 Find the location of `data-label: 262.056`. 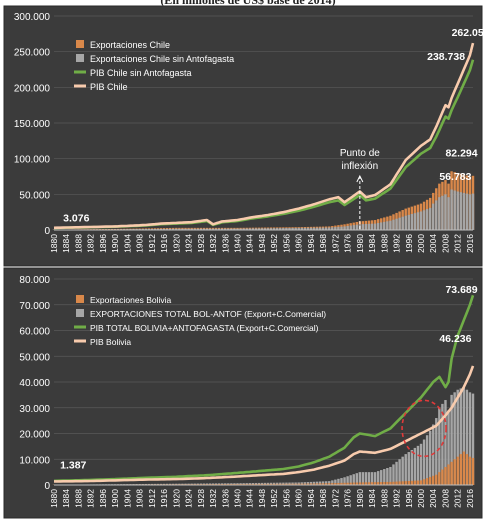

data-label: 262.056 is located at coordinates (471, 33).